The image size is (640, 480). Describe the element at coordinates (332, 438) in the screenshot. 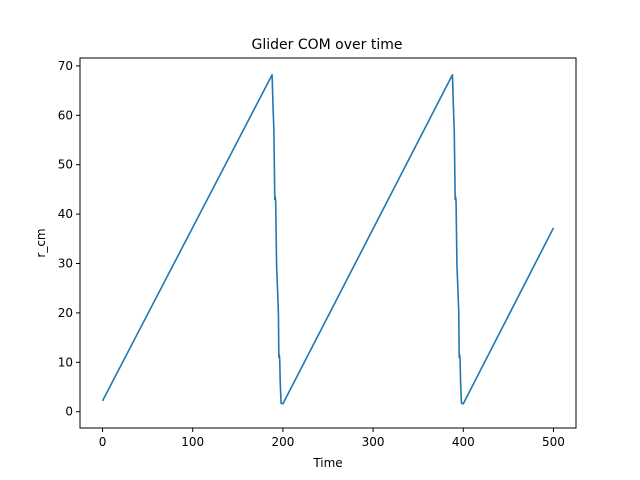

I see `x-axis: 0 100 200 300 400 500` at that location.